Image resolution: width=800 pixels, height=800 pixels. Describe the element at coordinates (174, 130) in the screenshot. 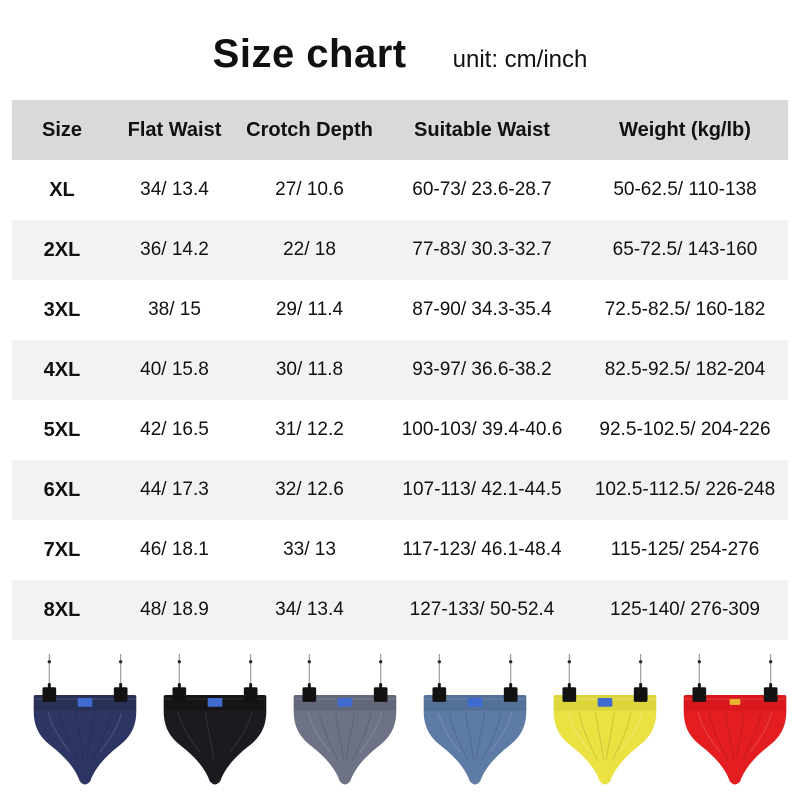

I see `col-header-flat-waist: Flat Waist` at that location.